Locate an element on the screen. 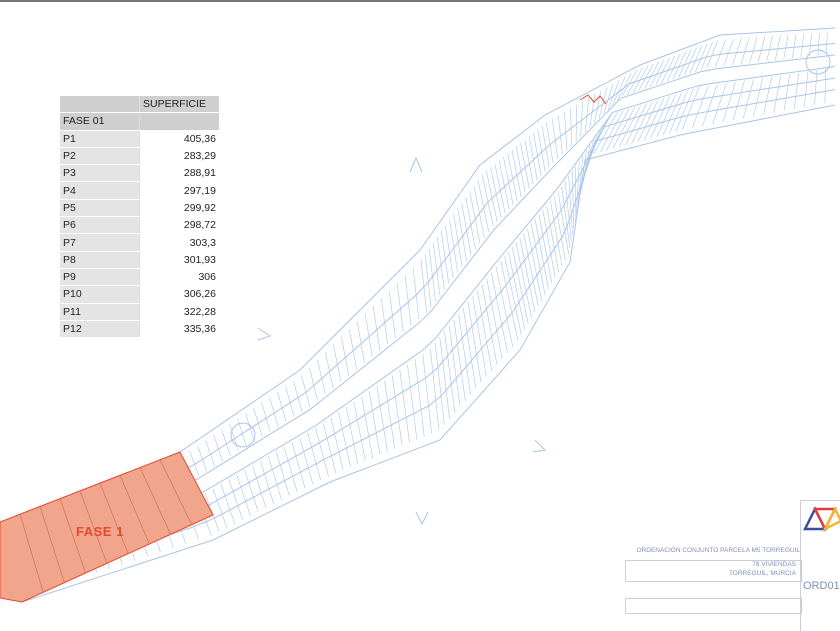  parcel-id: P1 is located at coordinates (100, 138).